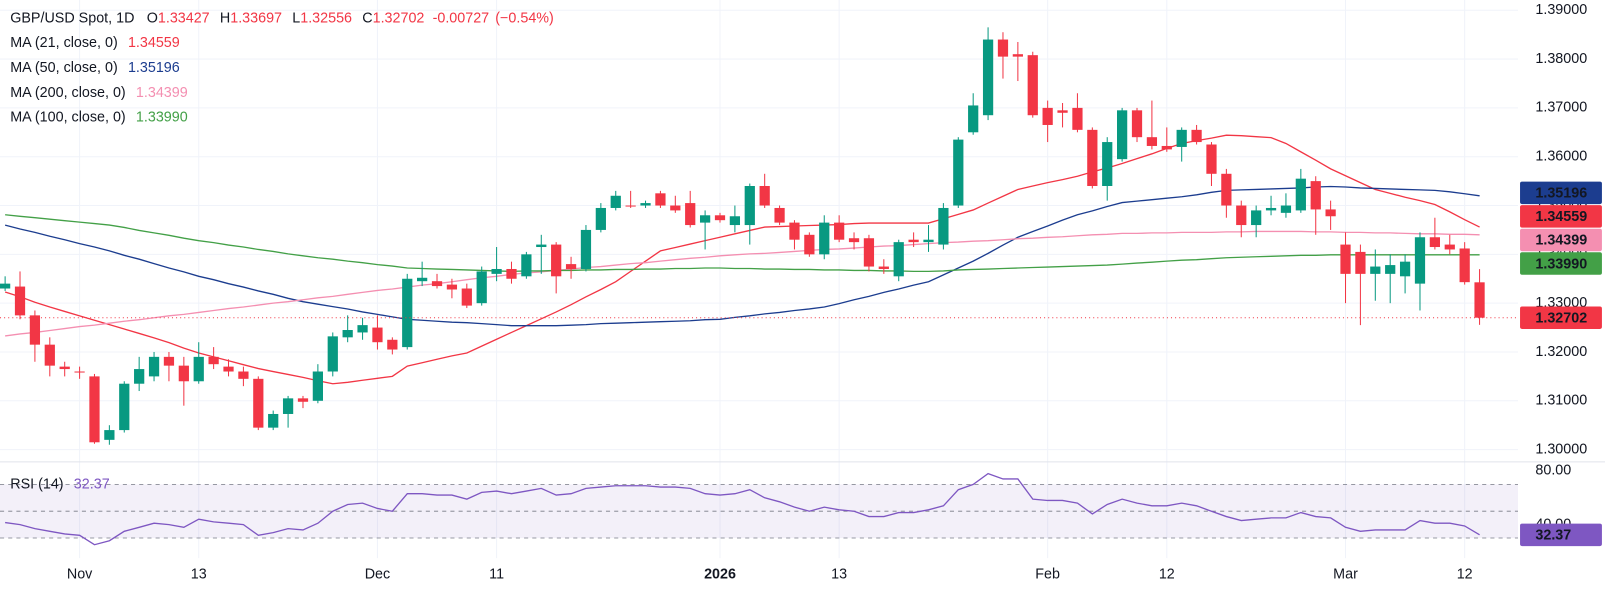  I want to click on ma-value: 1.35196, so click(154, 68).